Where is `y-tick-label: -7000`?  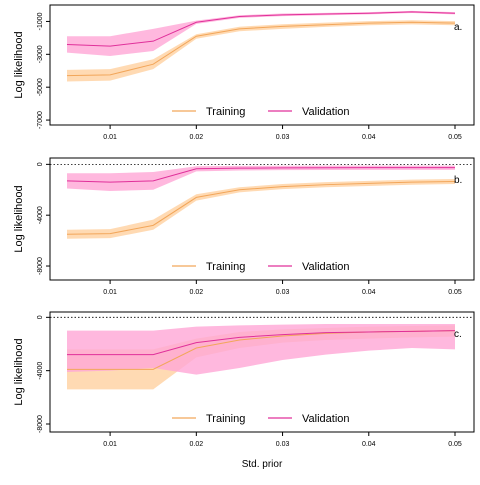
y-tick-label: -7000 is located at coordinates (40, 120).